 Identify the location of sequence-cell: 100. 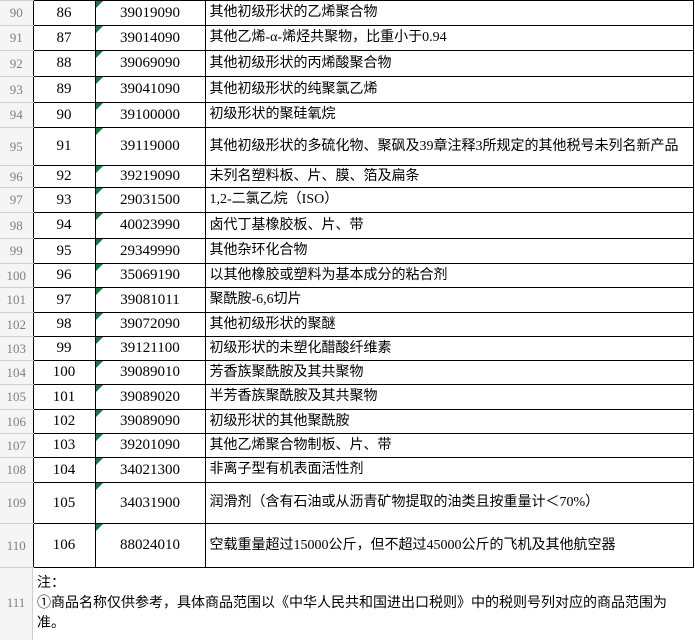
(64, 372).